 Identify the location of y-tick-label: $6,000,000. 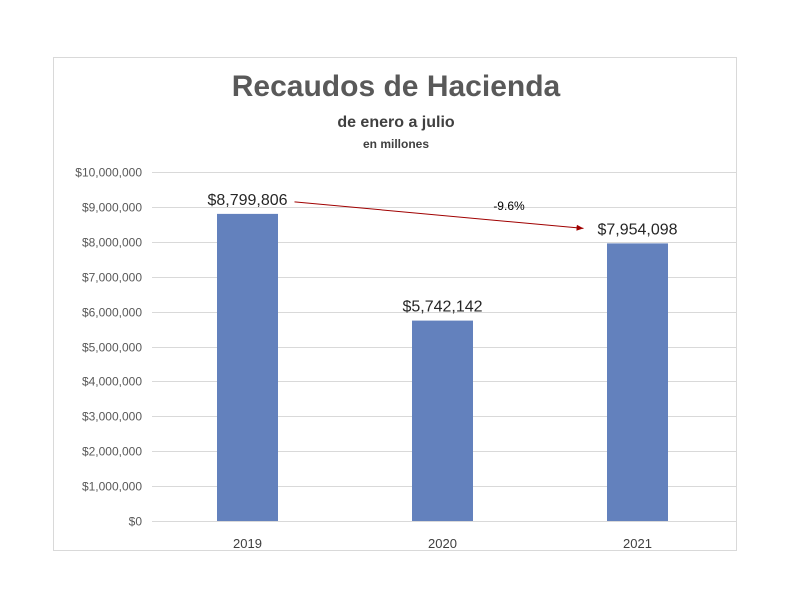
(112, 313).